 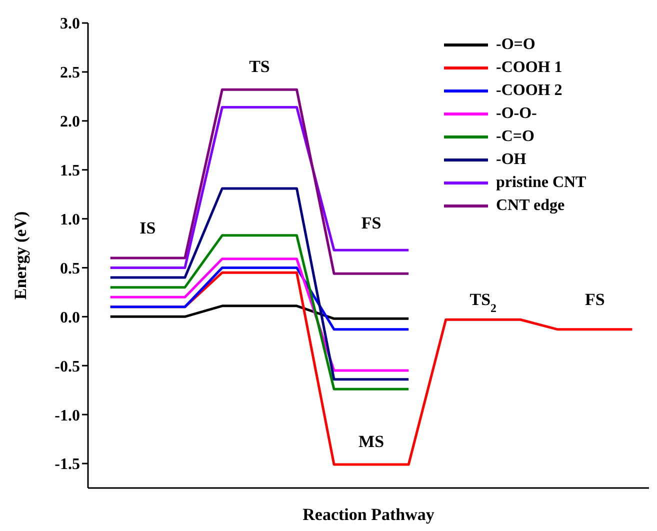 I want to click on legend-label: -C=O, so click(x=515, y=137).